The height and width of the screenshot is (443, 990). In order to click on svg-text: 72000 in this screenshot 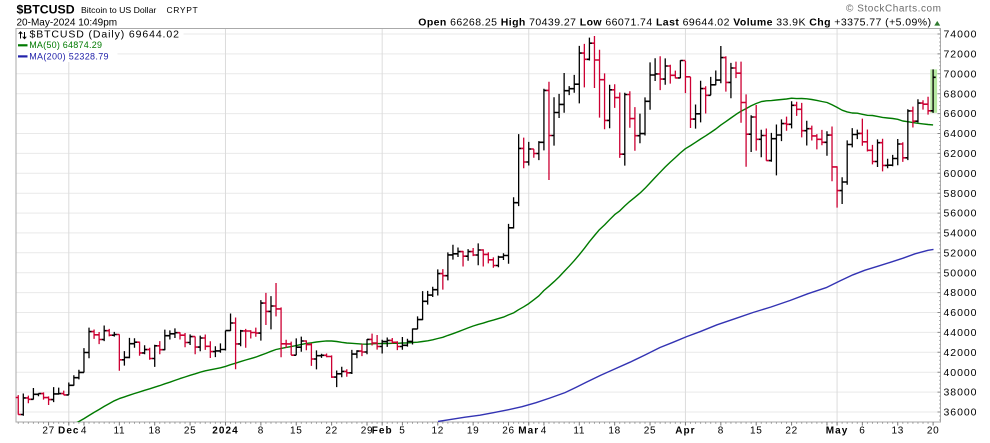, I will do `click(961, 55)`.